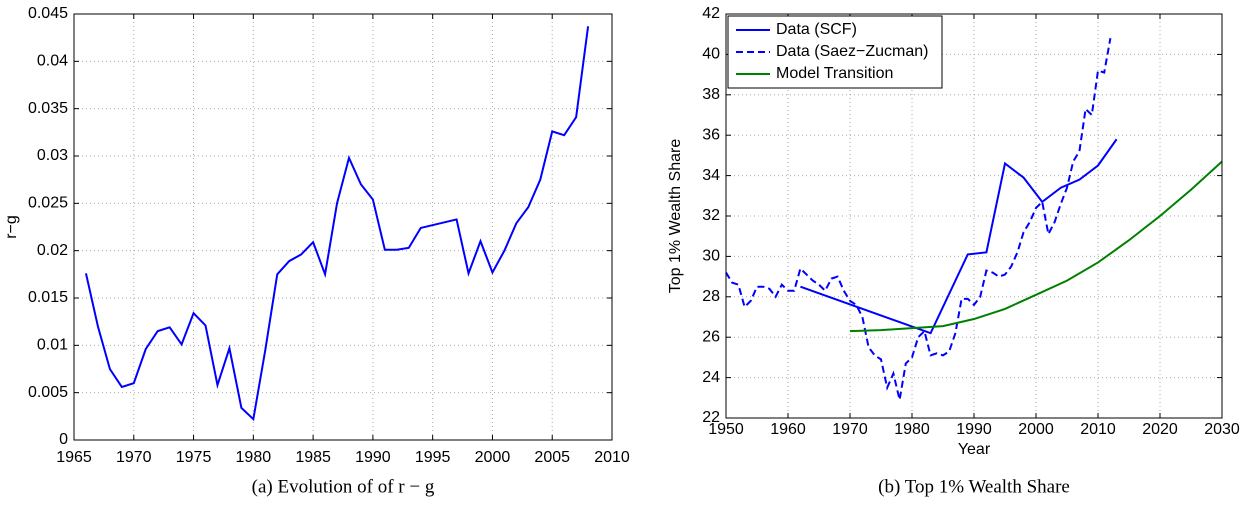  Describe the element at coordinates (852, 51) in the screenshot. I see `legend-label: Data (Saez−Zucman)` at that location.